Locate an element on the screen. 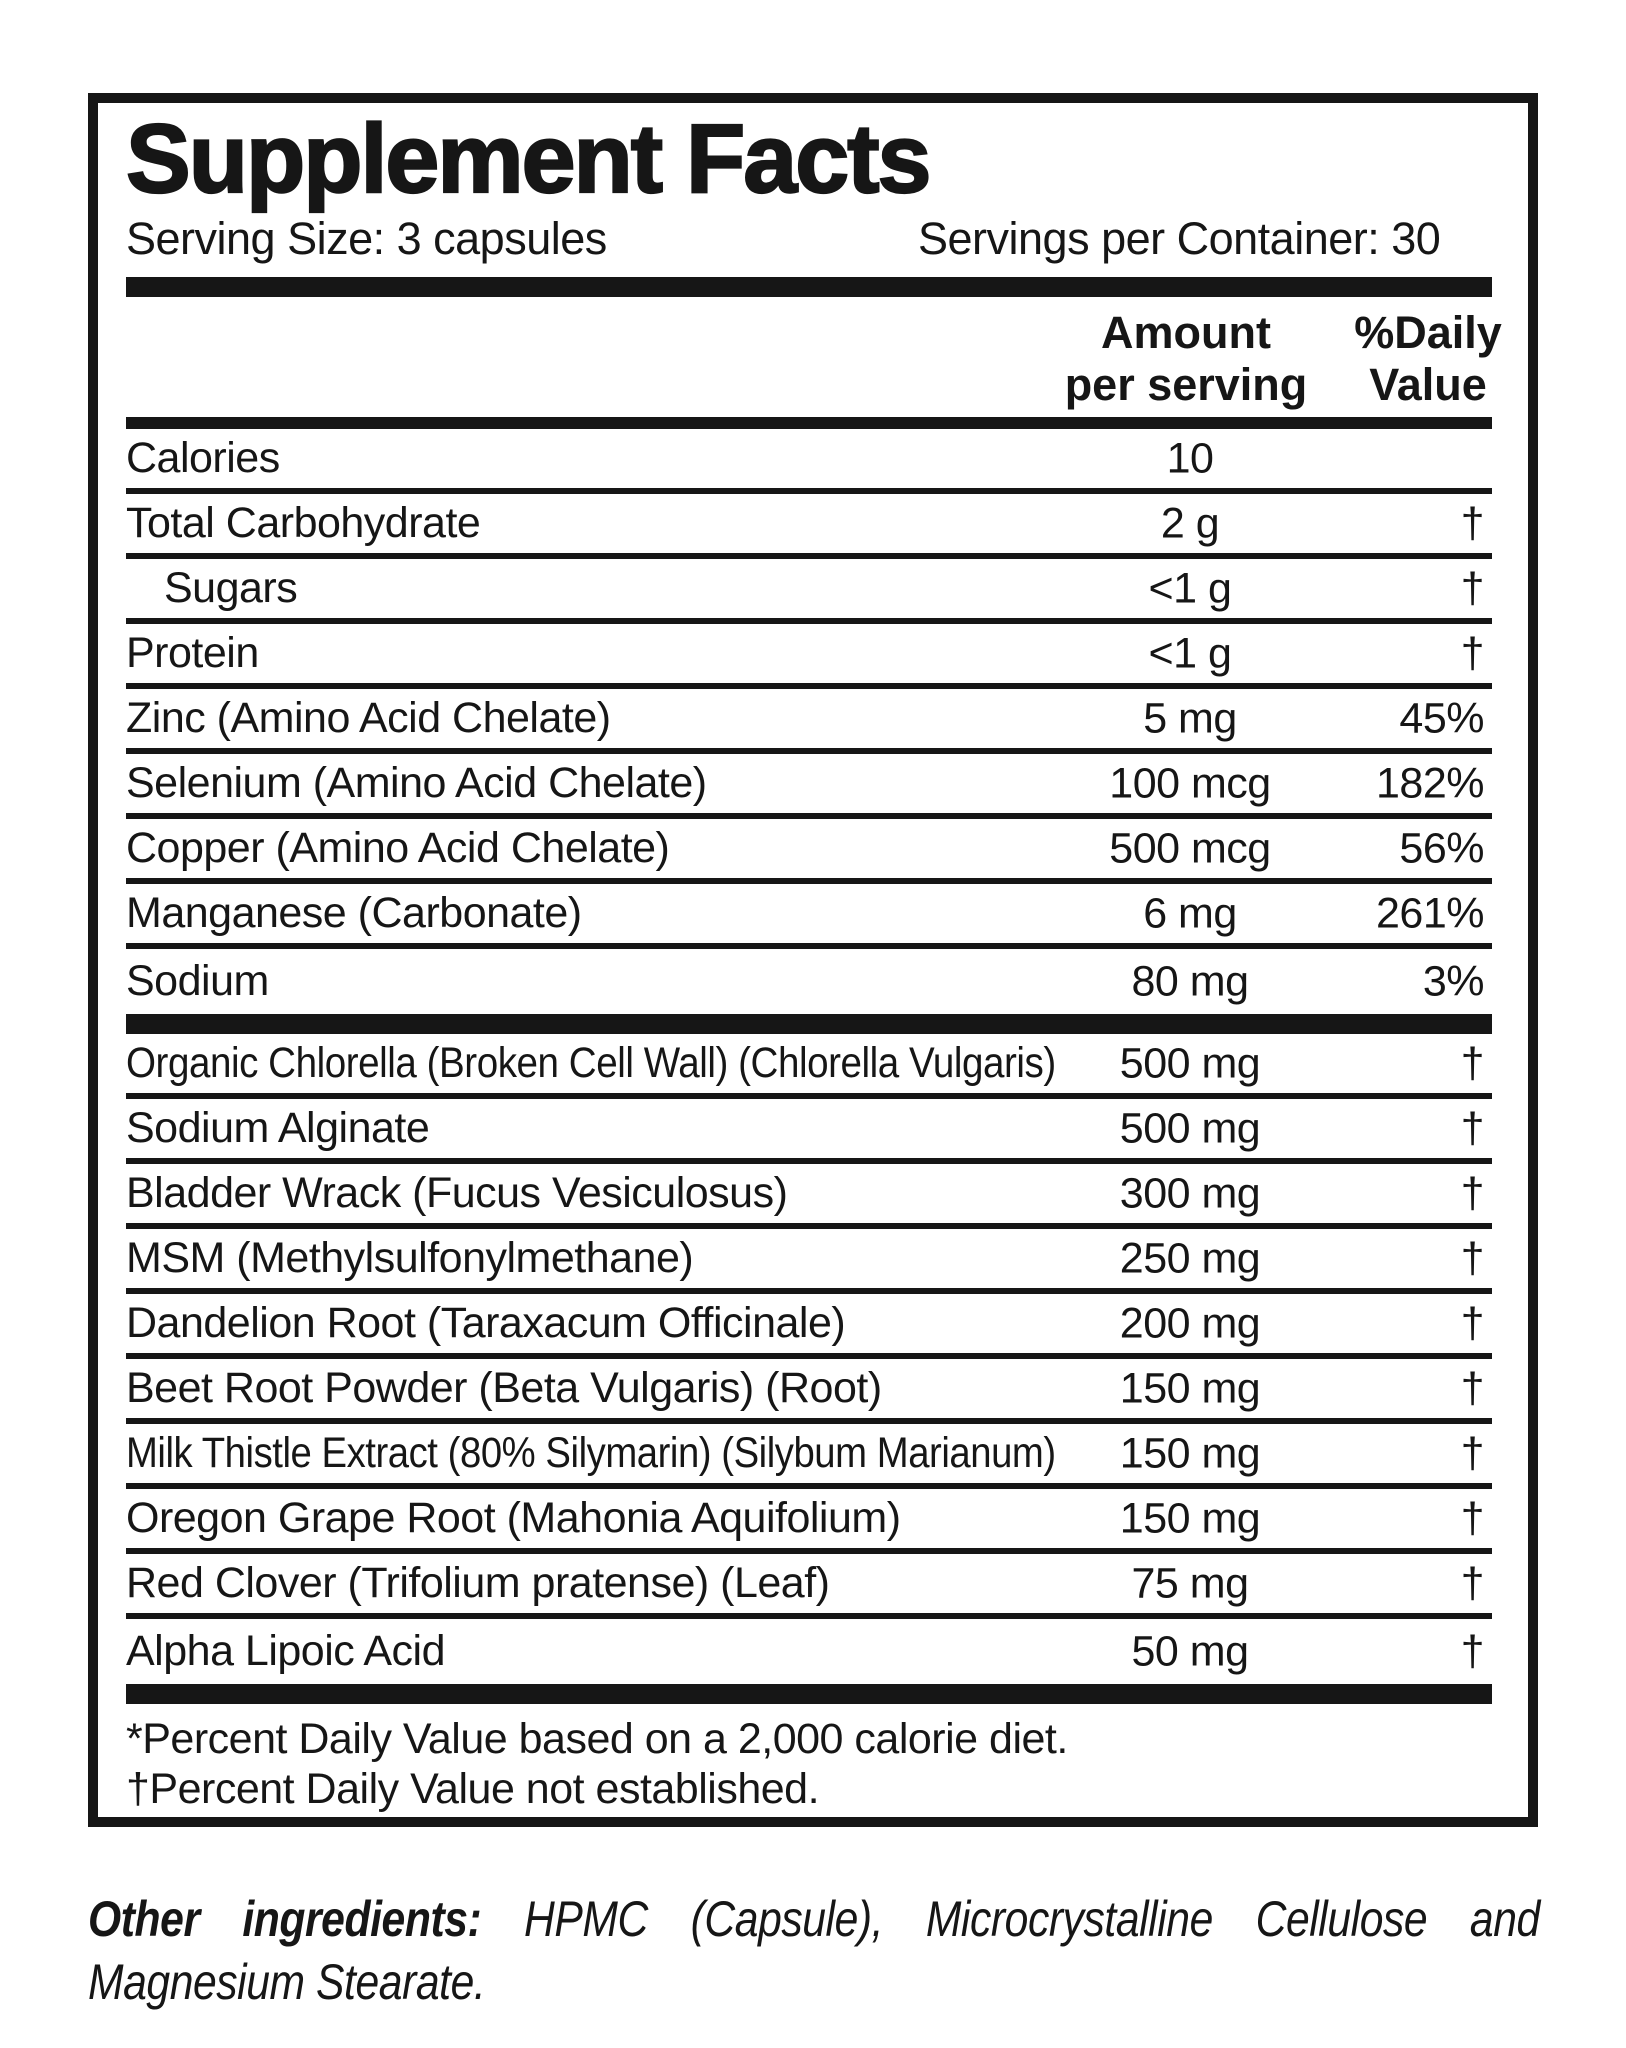 Image resolution: width=1626 pixels, height=2048 pixels. nutrient-daily-value: 182% is located at coordinates (1430, 783).